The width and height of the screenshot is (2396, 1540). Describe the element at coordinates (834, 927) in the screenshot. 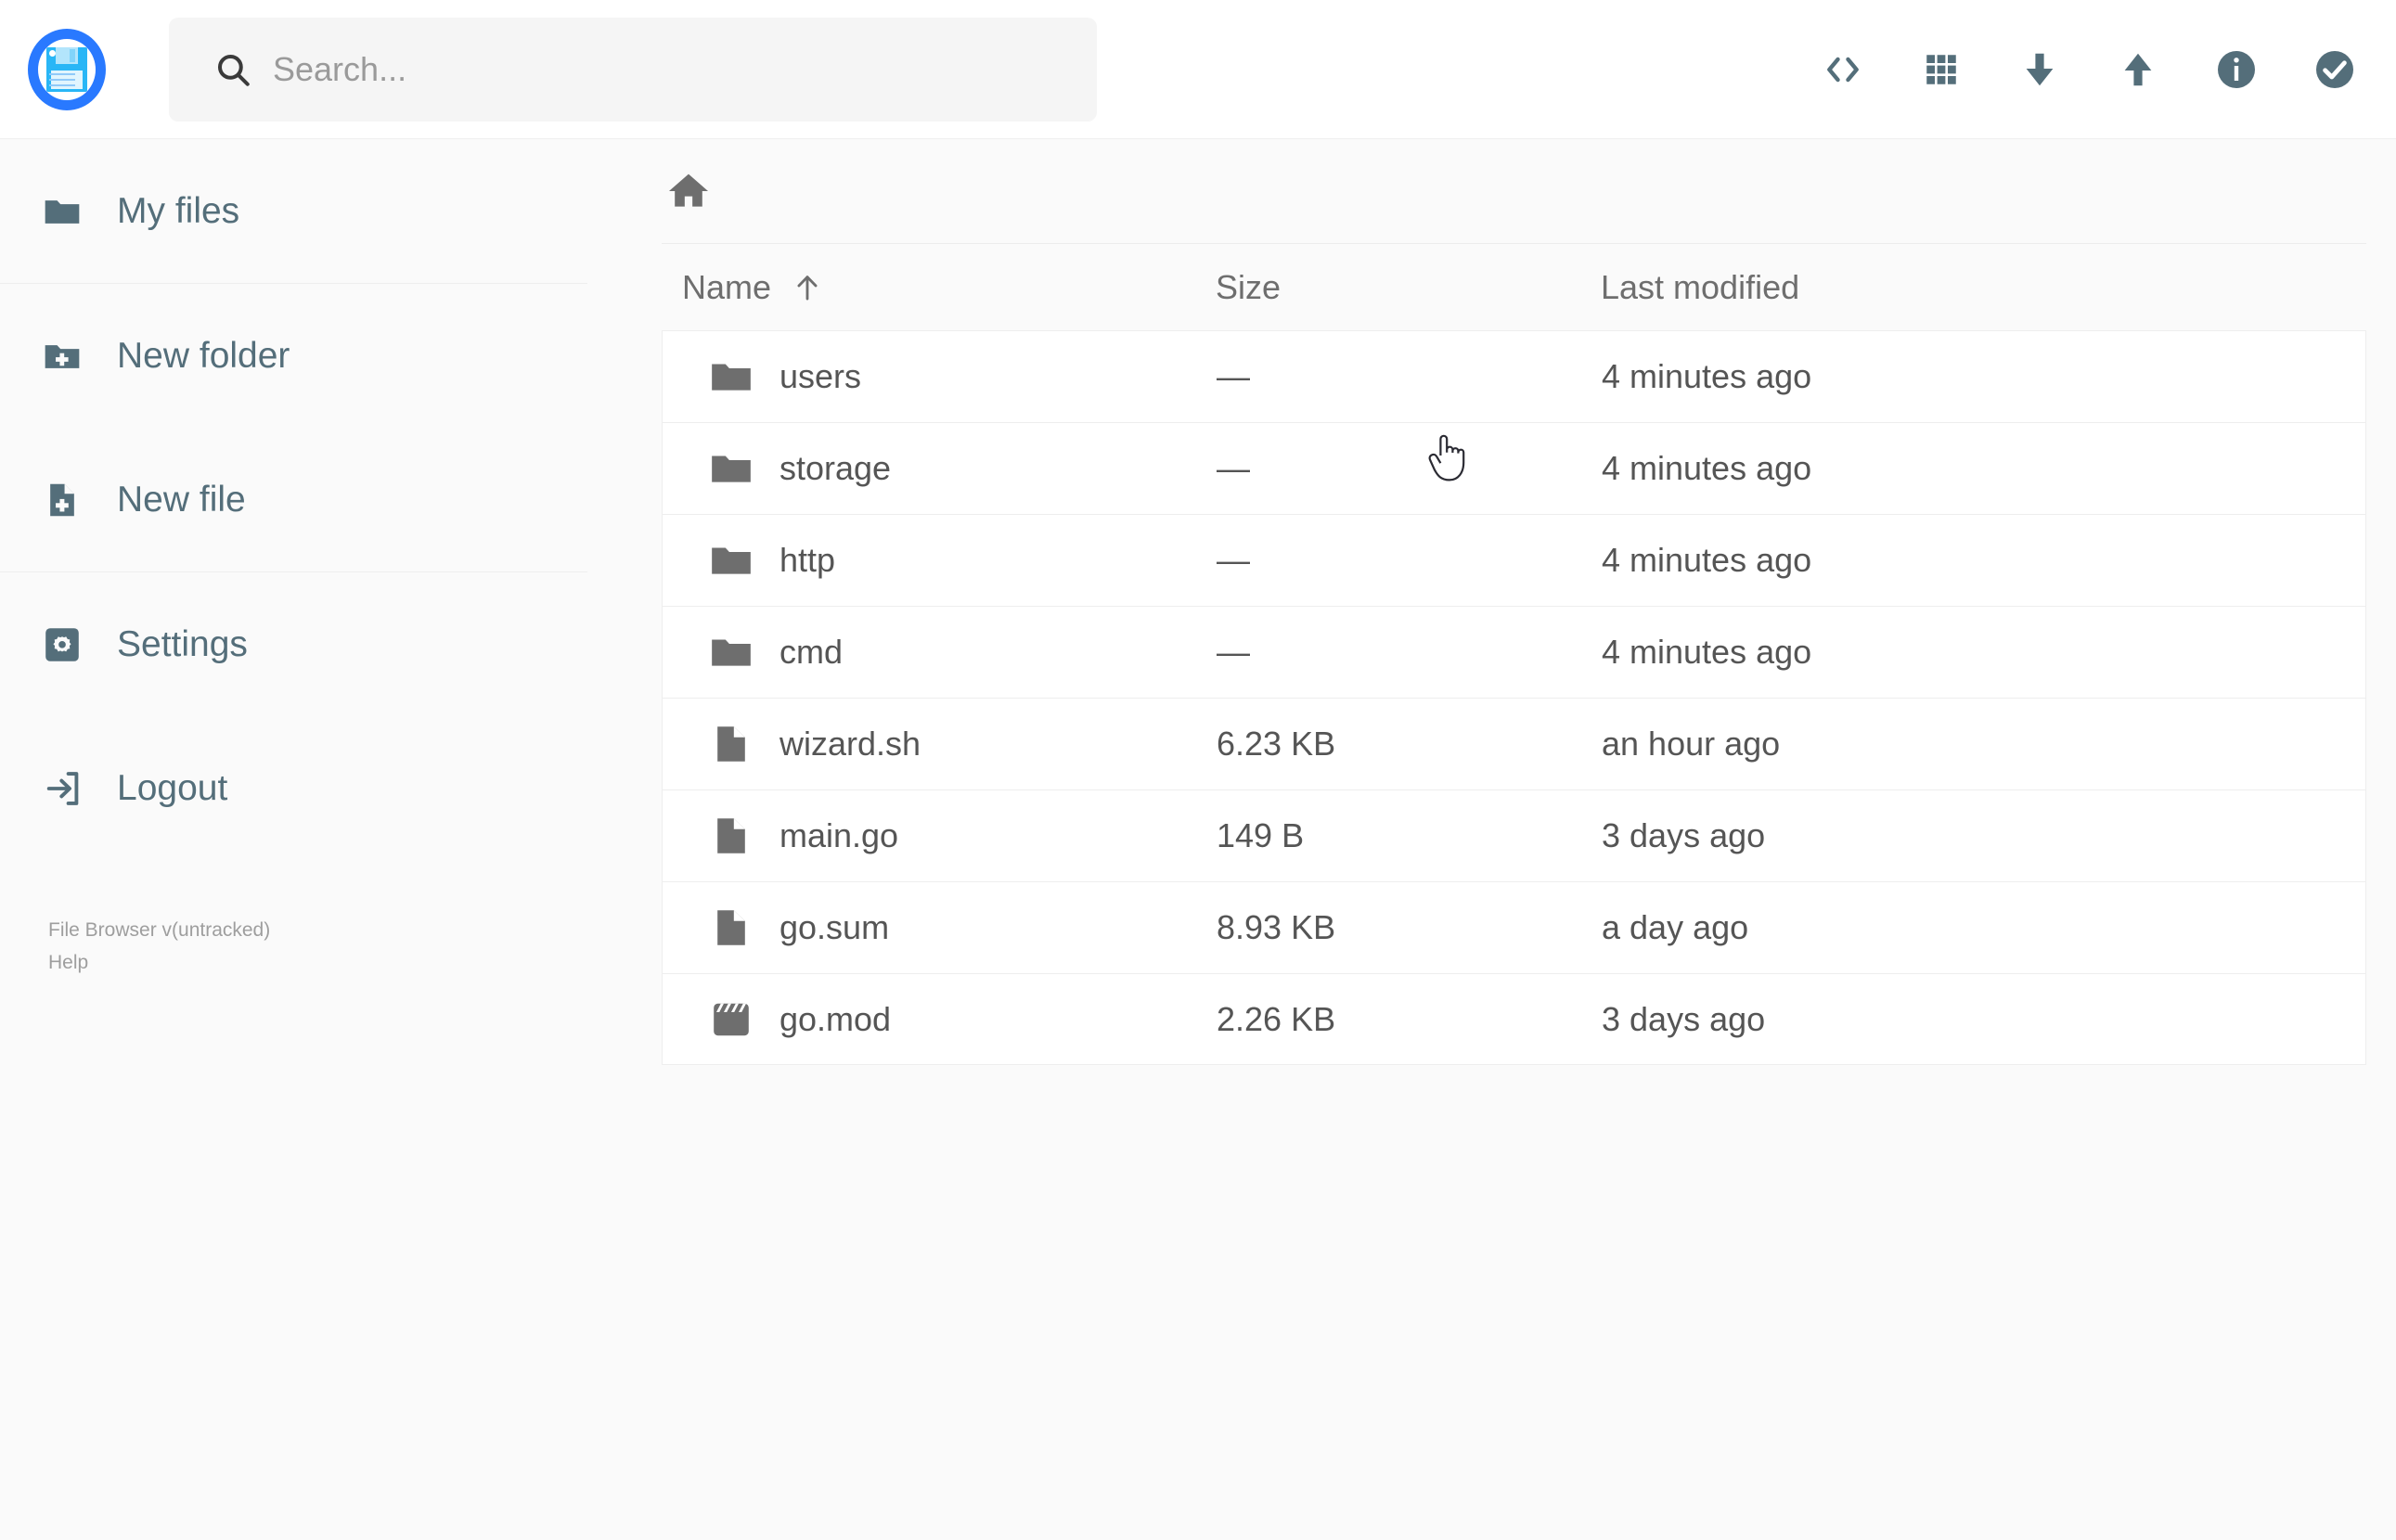

I see `file-name: go.sum` at that location.